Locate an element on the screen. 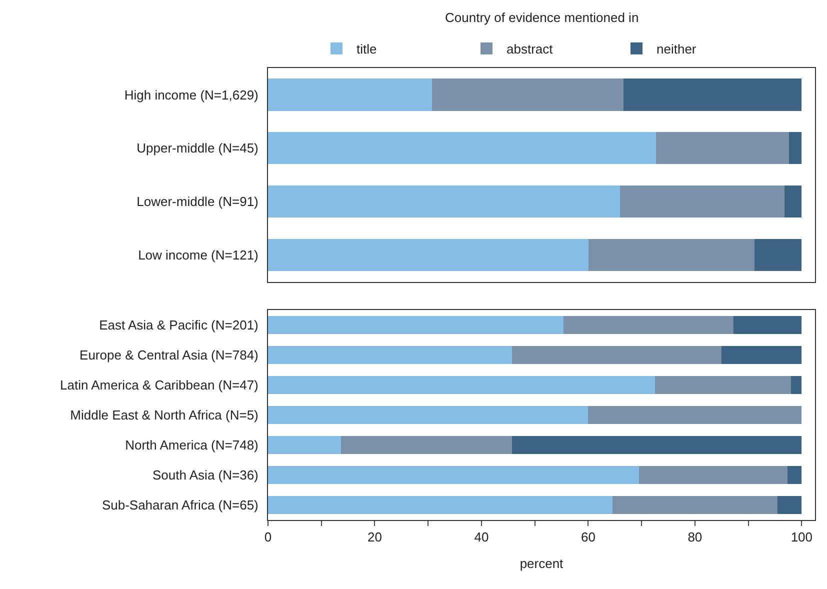 This screenshot has width=827, height=589. x-tick-label: 0 is located at coordinates (268, 537).